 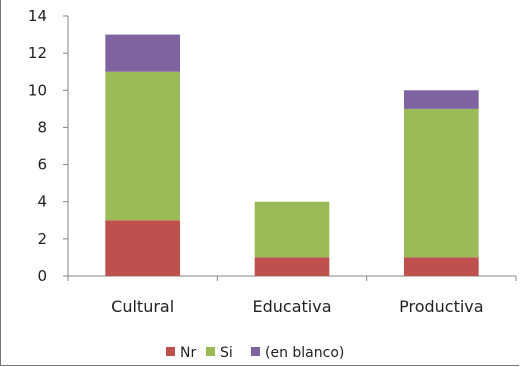 What do you see at coordinates (42, 202) in the screenshot?
I see `y-tick-label: 4` at bounding box center [42, 202].